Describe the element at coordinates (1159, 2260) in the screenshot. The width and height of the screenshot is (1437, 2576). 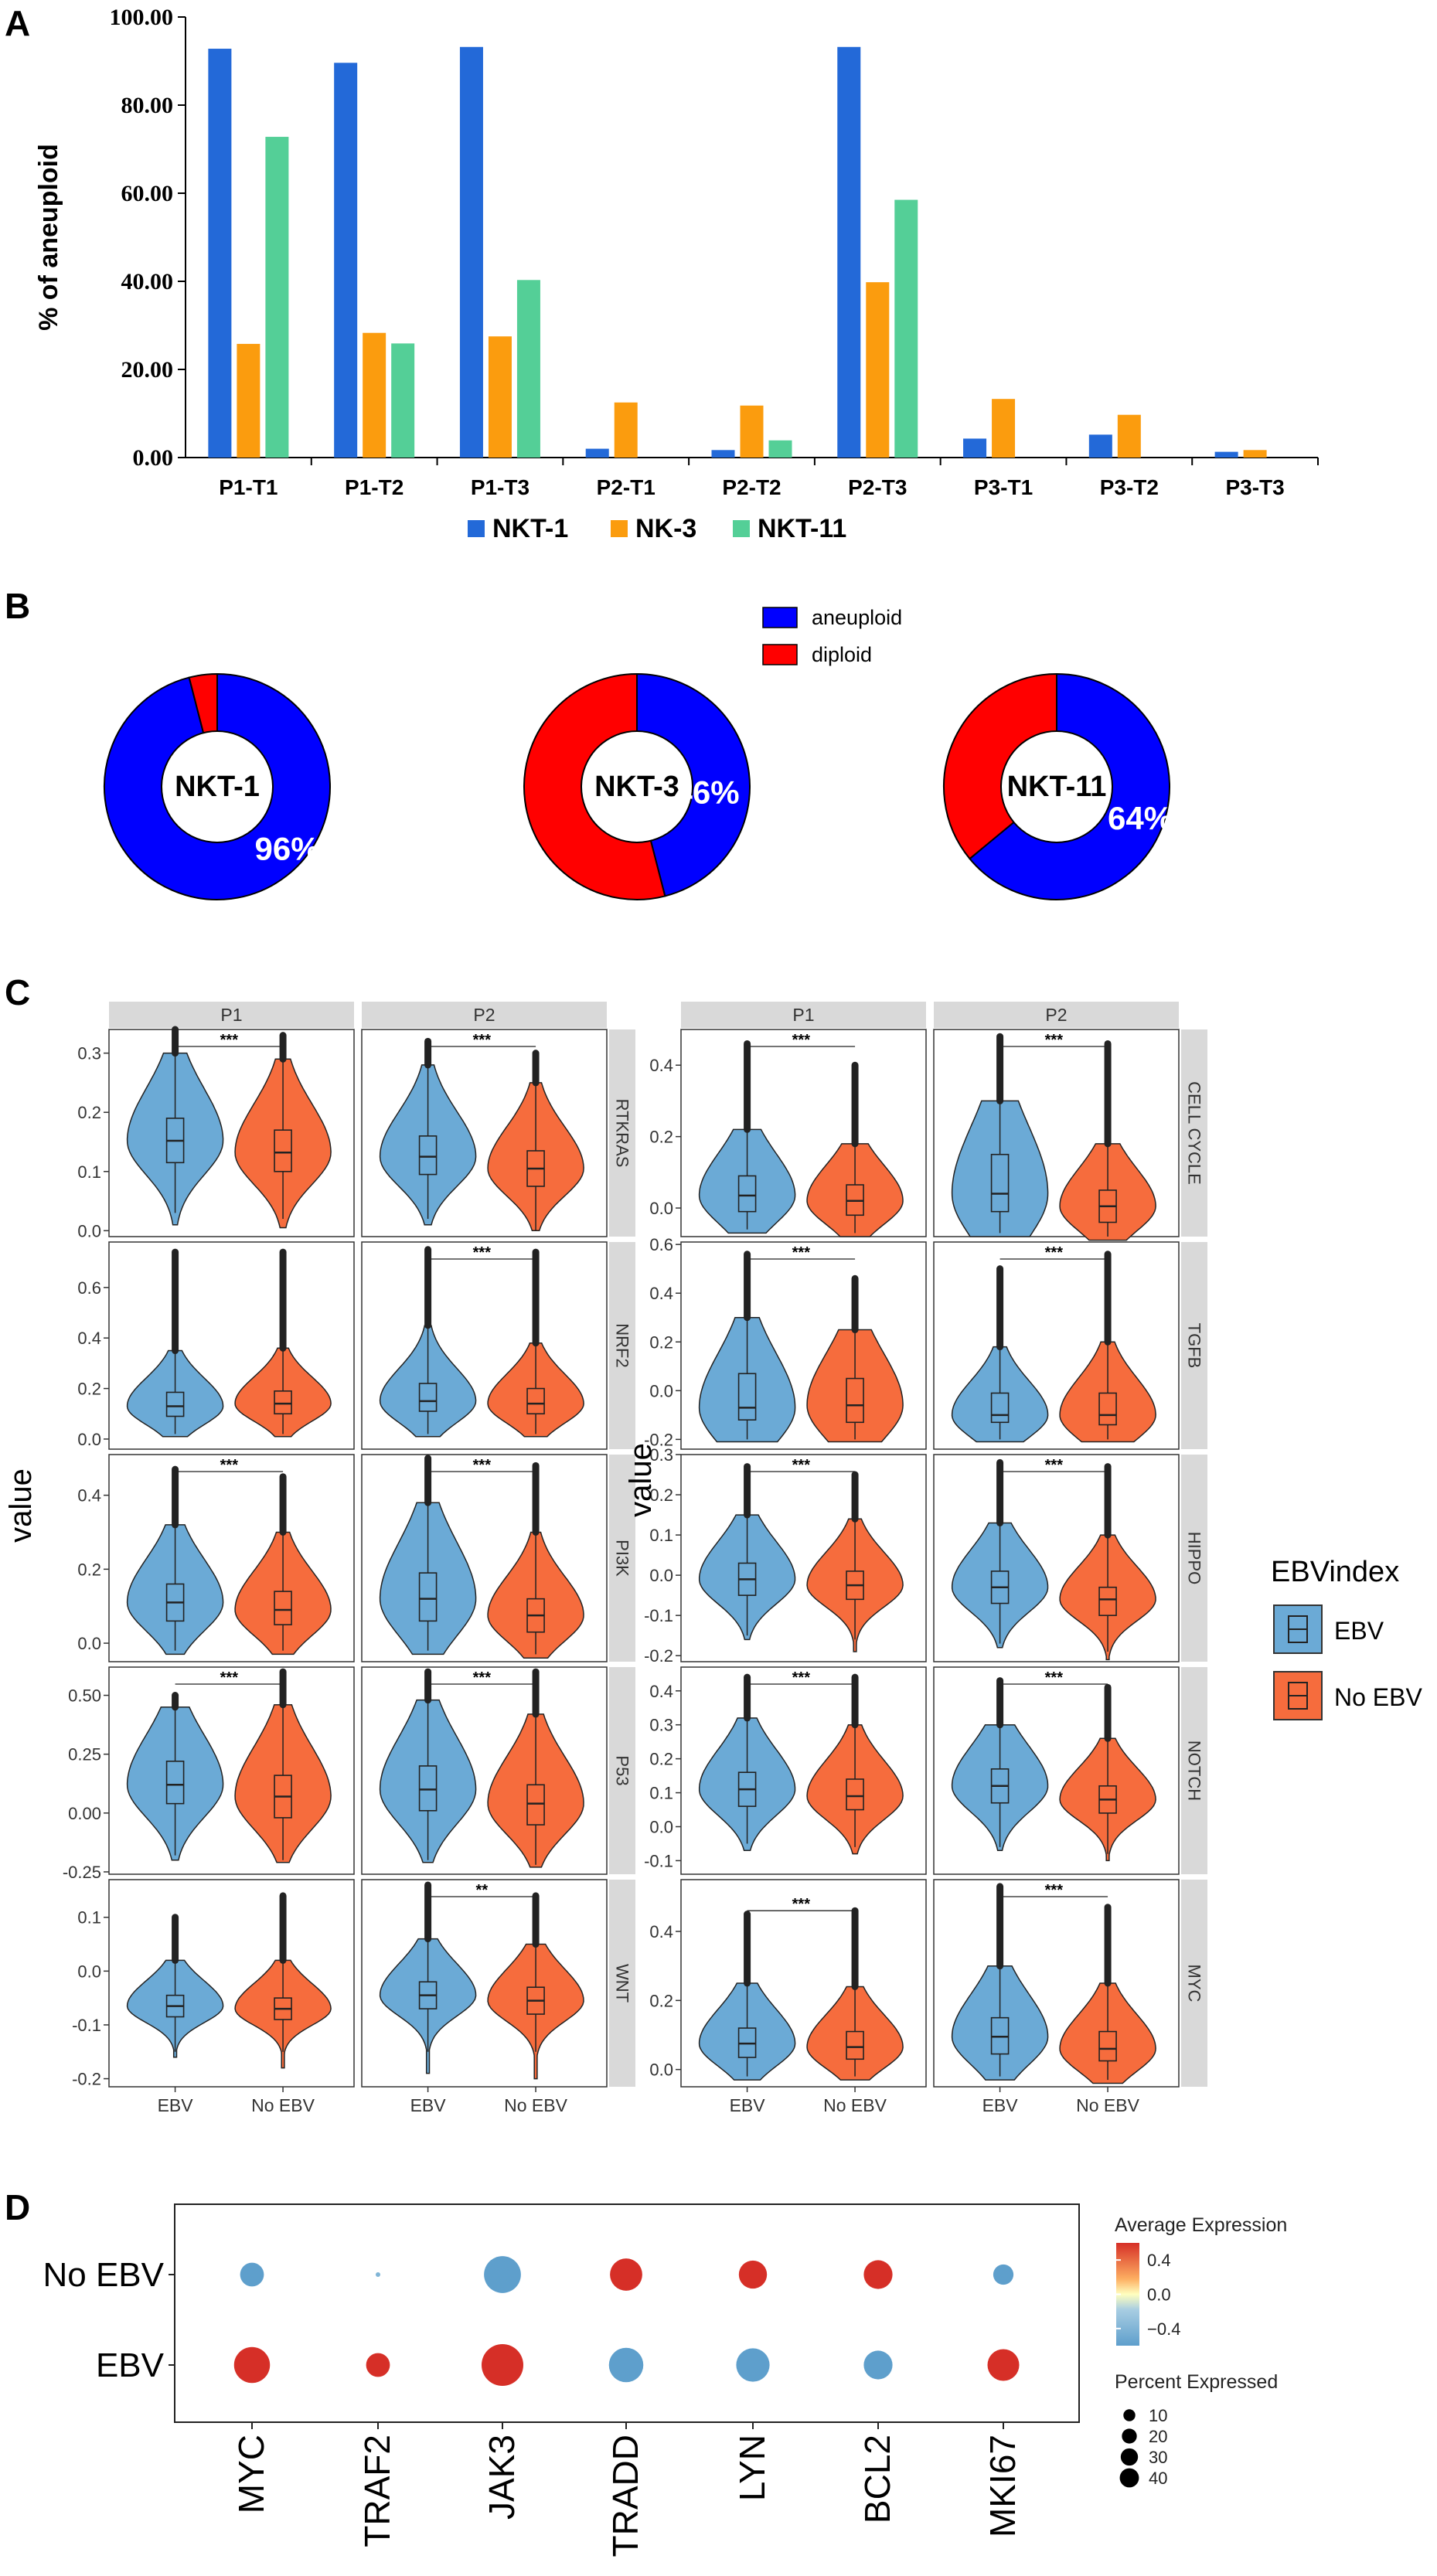
I see `color-tick-label: 0.4` at that location.